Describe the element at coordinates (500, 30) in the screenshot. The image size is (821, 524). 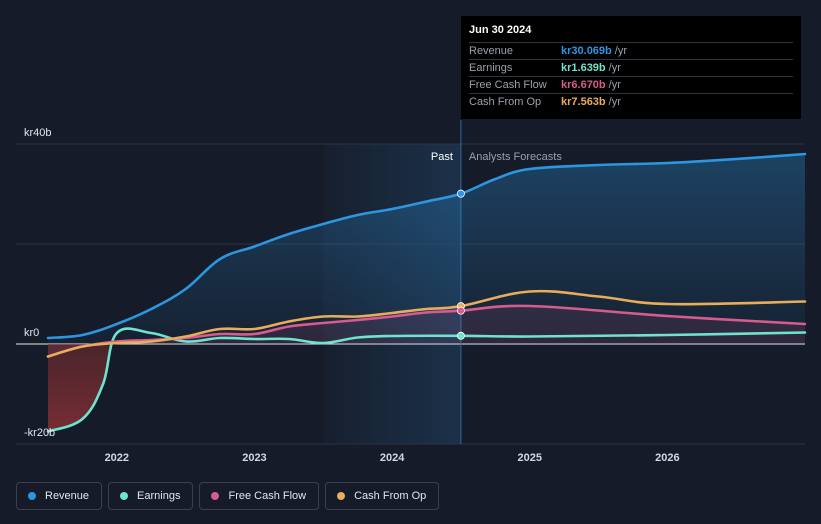
I see `tooltip-date: Jun 30 2024` at that location.